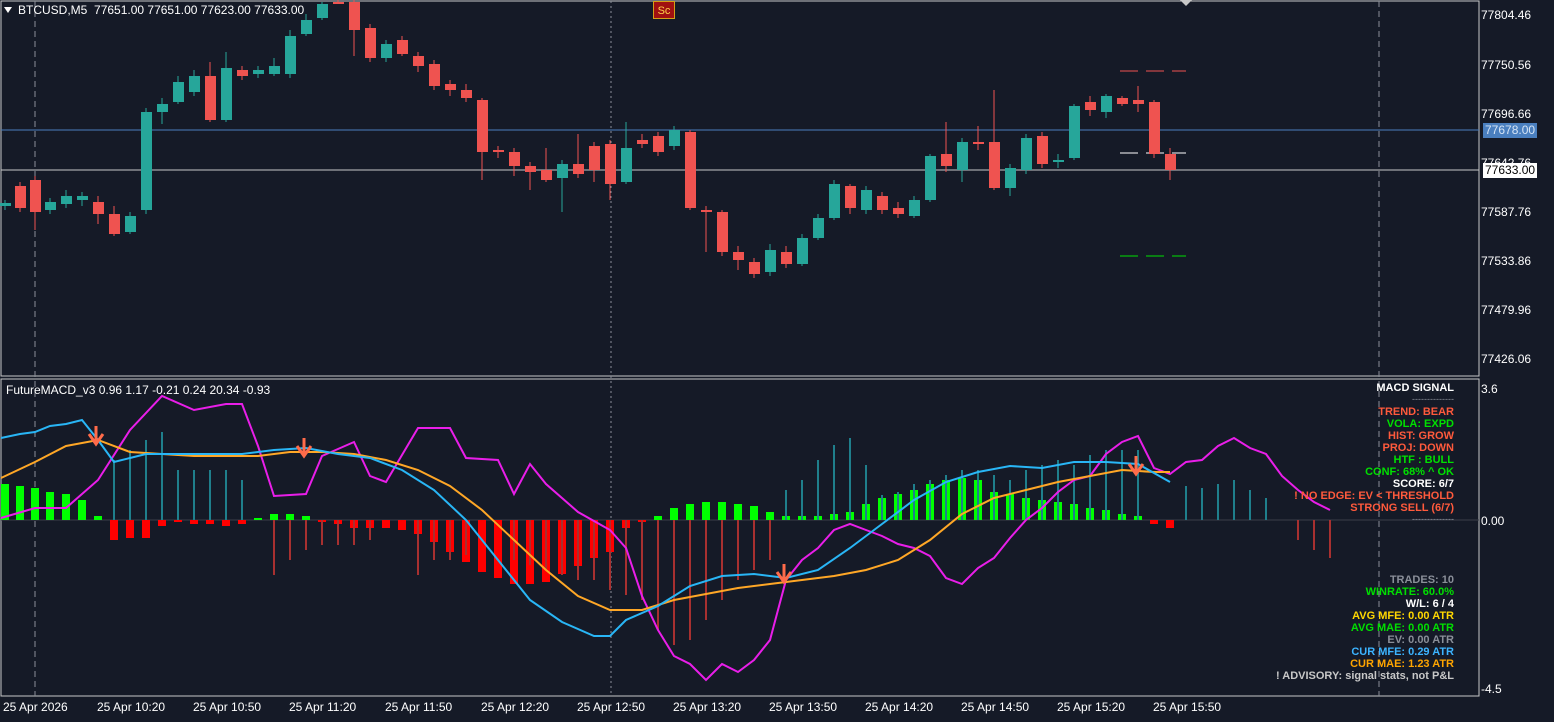 This screenshot has width=1554, height=722. What do you see at coordinates (35, 707) in the screenshot?
I see `time-axis-label: 25 Apr 2026` at bounding box center [35, 707].